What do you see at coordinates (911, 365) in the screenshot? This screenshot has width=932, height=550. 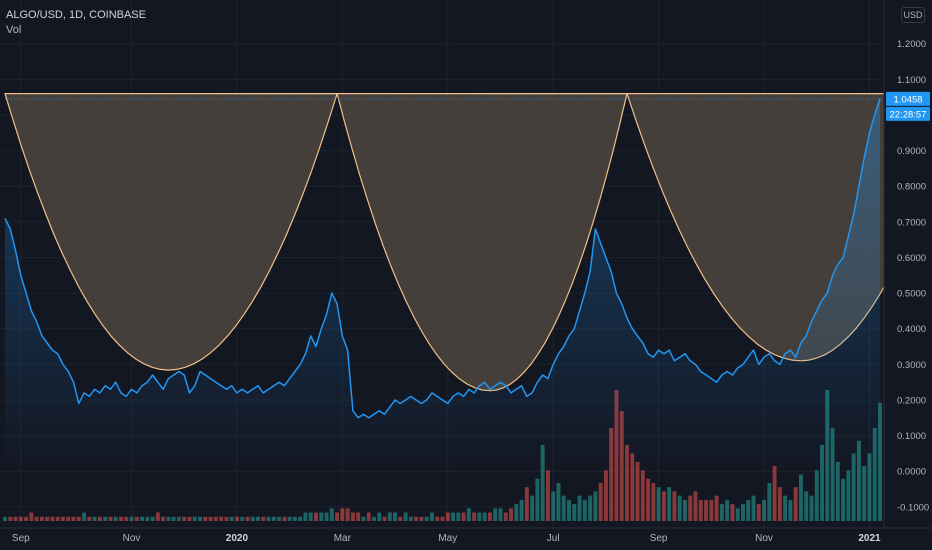 I see `price-tick-label: 0.3000` at bounding box center [911, 365].